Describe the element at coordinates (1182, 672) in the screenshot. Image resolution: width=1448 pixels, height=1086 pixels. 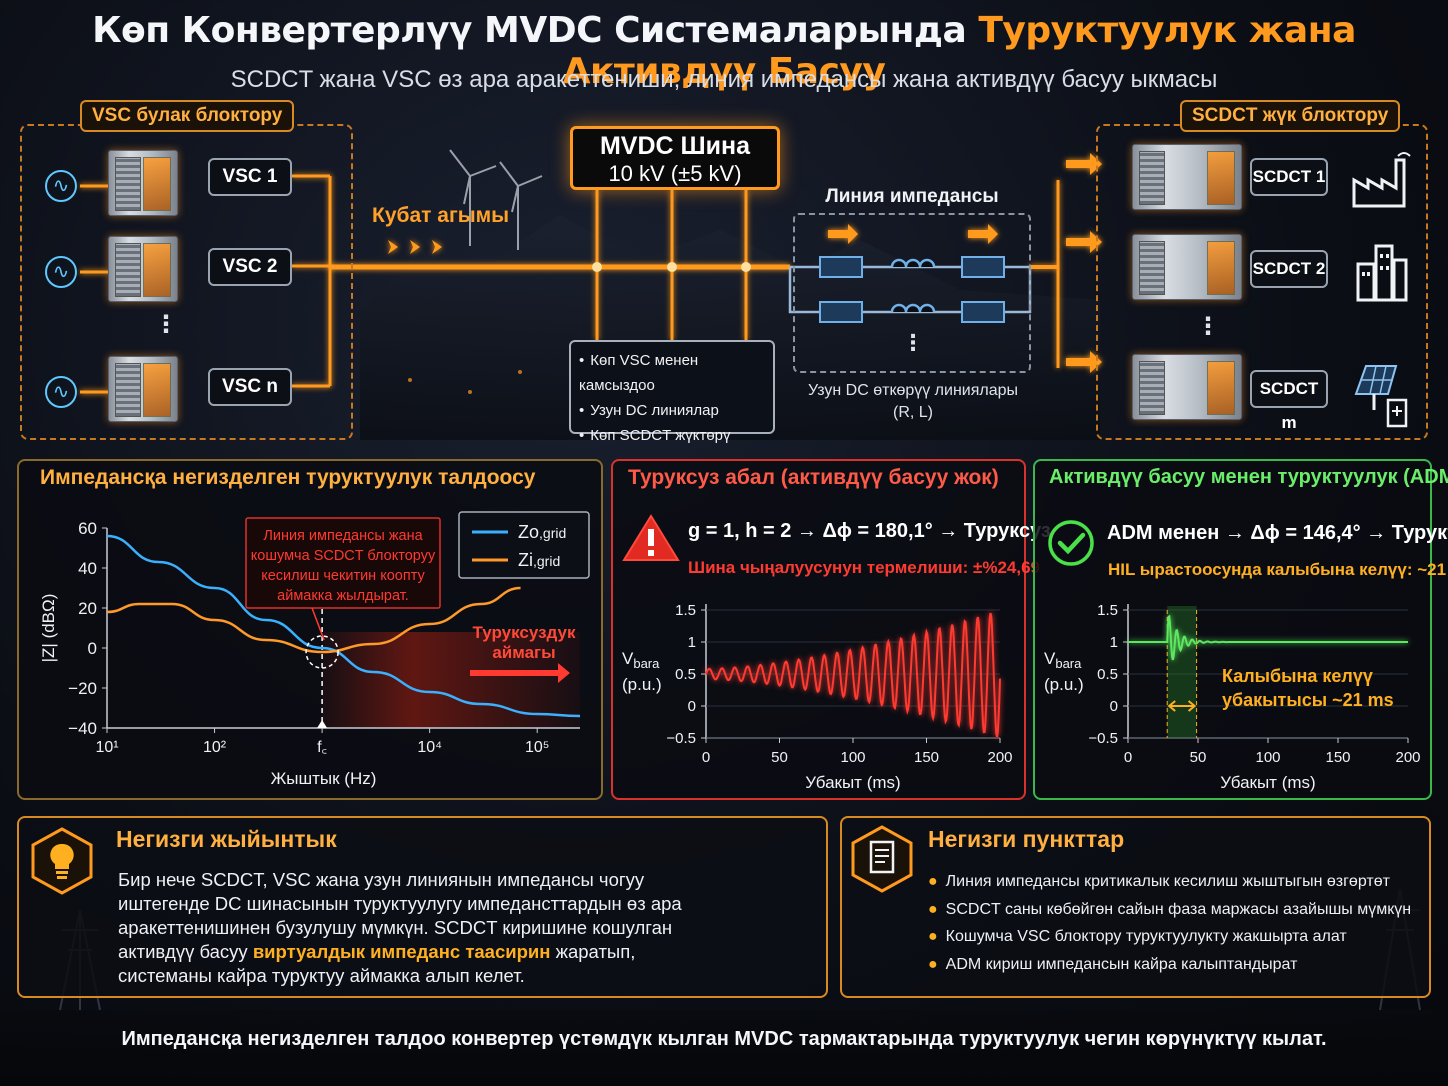
I see `recovery-window` at that location.